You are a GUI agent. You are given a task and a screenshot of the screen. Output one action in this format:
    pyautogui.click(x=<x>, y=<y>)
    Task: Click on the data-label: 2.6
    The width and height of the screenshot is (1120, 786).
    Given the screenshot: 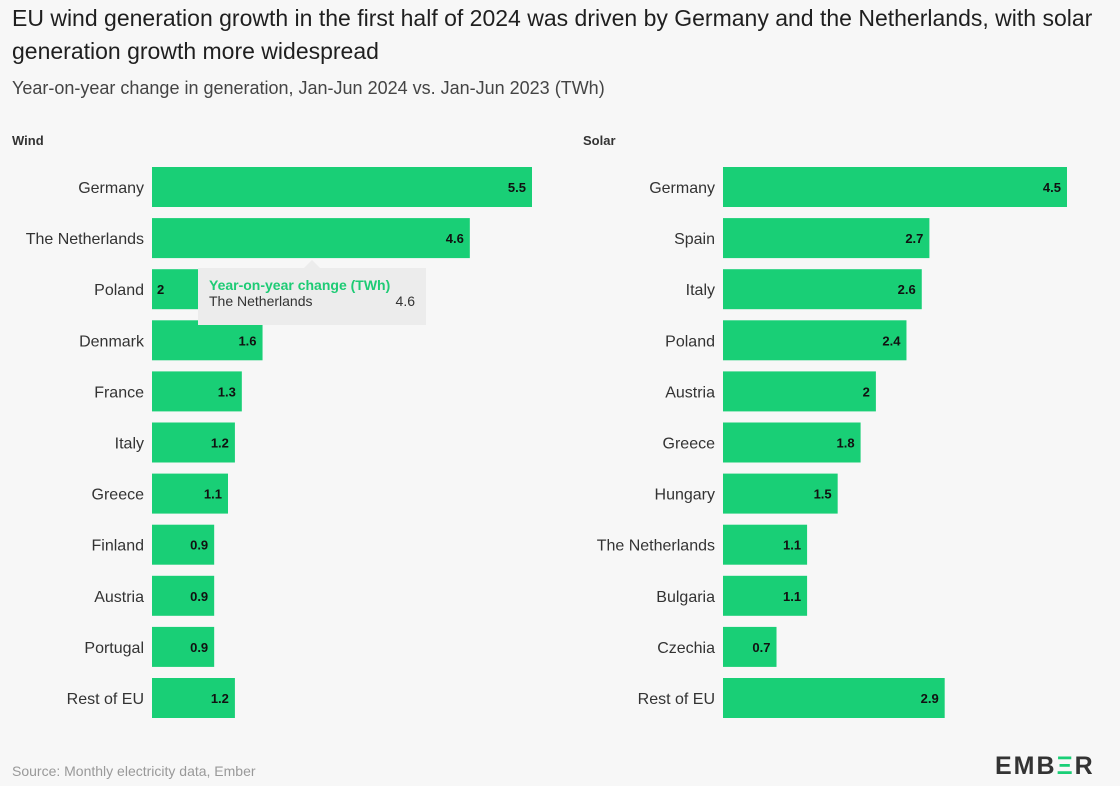 What is the action you would take?
    pyautogui.click(x=907, y=289)
    